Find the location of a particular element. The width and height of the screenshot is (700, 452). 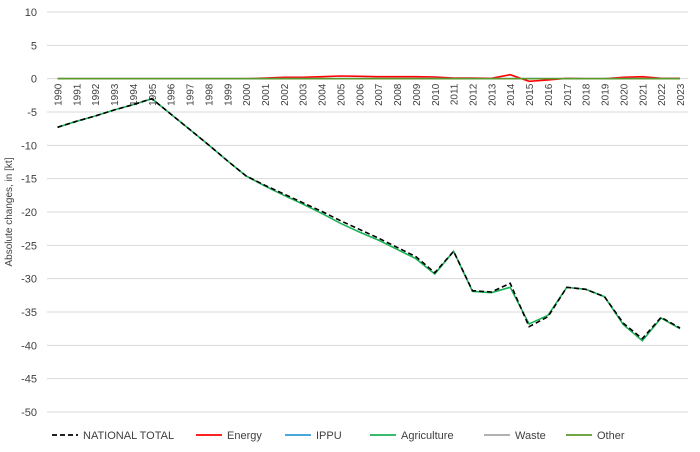

y-tick-label: -30 is located at coordinates (29, 280).